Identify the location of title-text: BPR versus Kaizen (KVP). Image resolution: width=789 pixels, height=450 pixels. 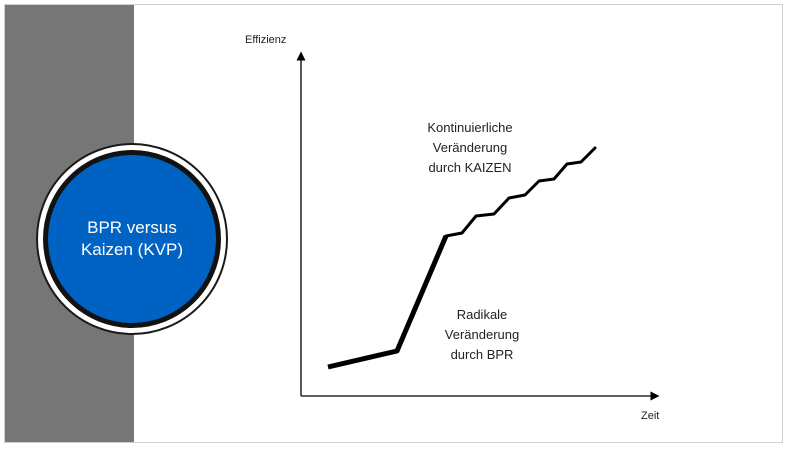
(132, 239).